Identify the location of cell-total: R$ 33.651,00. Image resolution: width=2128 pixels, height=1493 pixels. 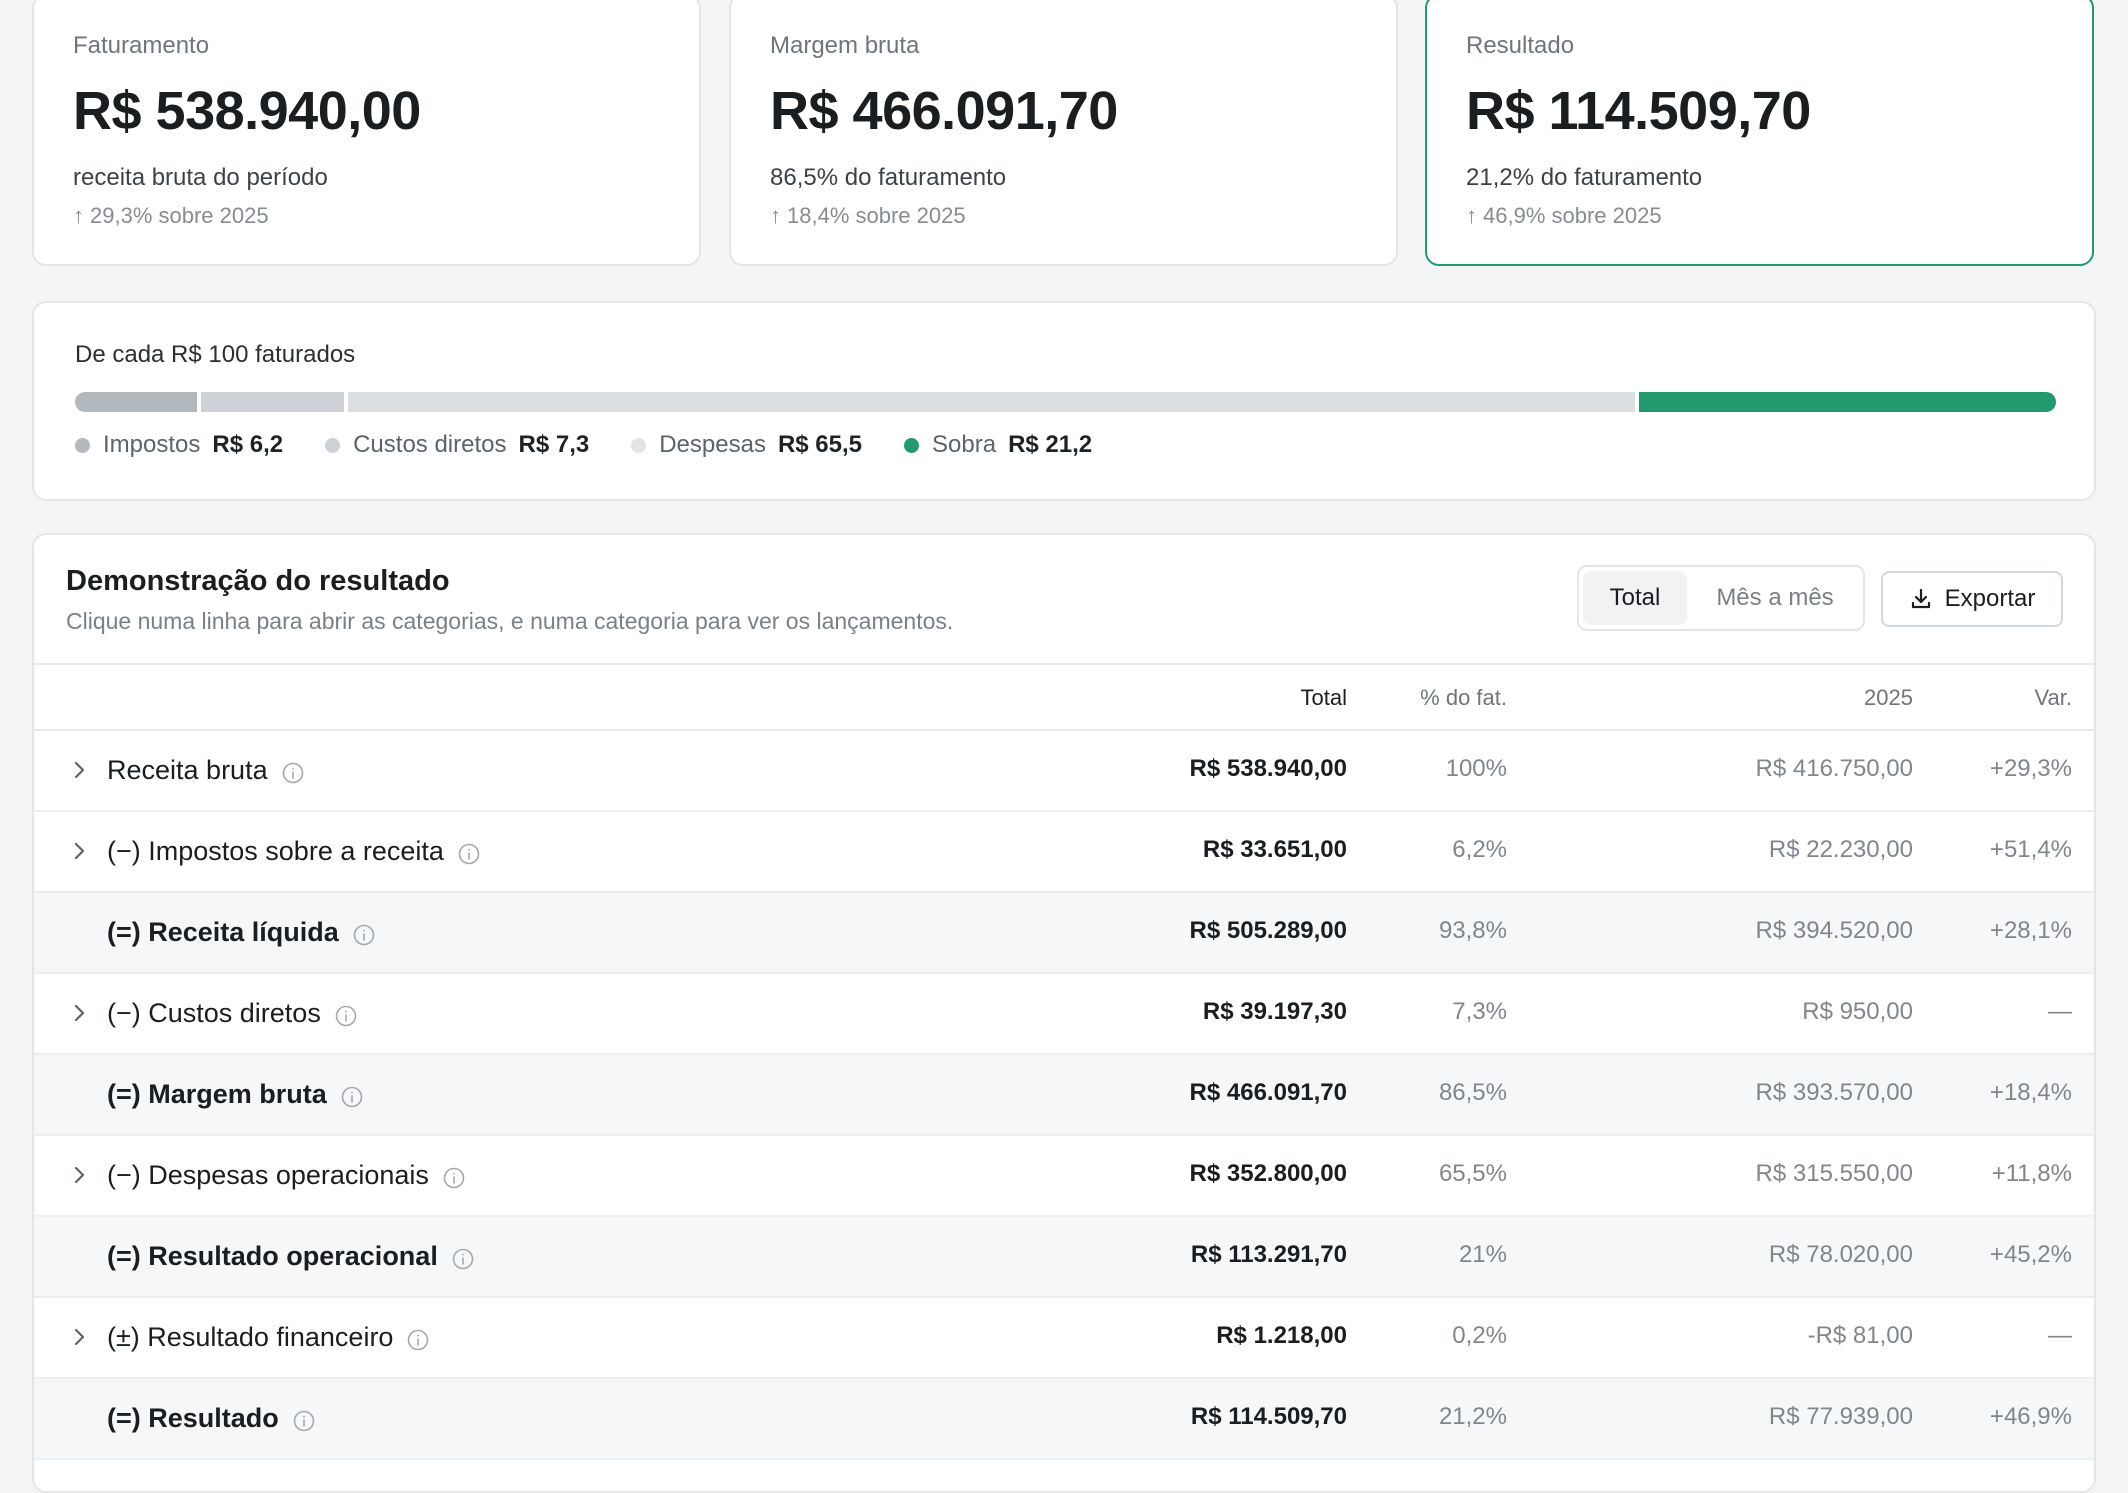
(1274, 849).